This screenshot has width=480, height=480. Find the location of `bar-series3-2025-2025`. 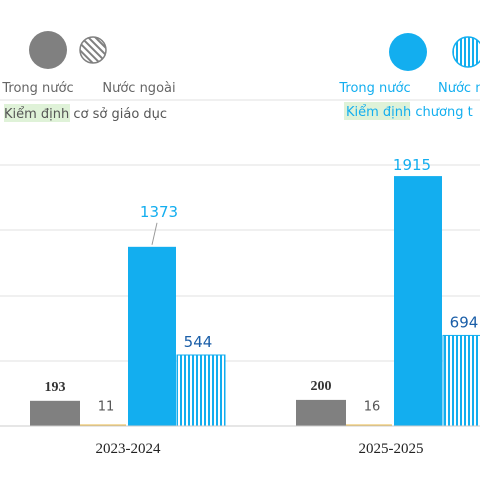

bar-series3-2025-2025 is located at coordinates (461, 380).